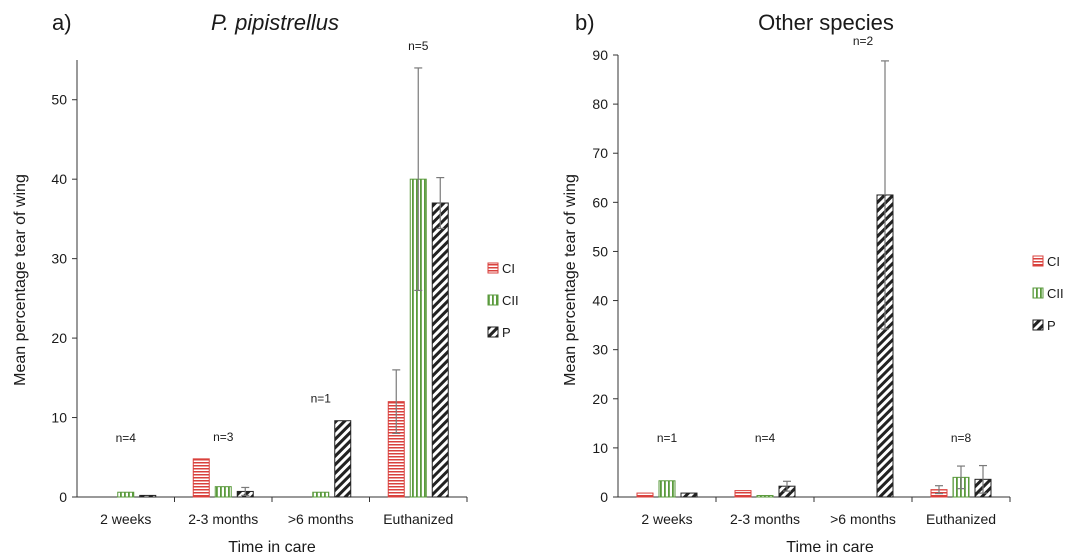 This screenshot has height=558, width=1065. I want to click on legend-label-cii-a: CII, so click(510, 300).